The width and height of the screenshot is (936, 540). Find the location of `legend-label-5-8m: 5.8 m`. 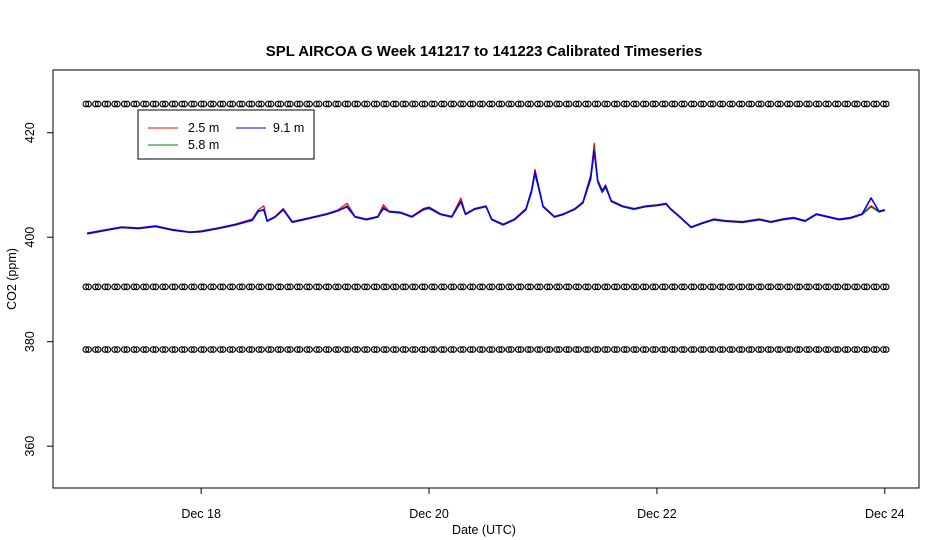

legend-label-5-8m: 5.8 m is located at coordinates (203, 145).